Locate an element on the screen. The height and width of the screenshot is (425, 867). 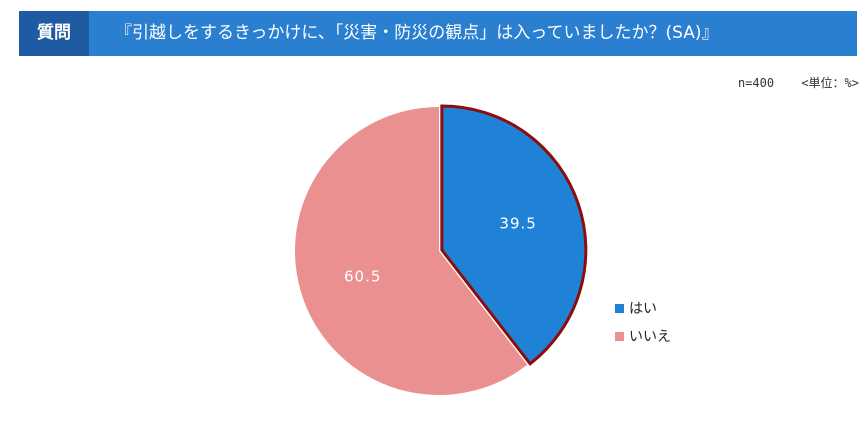
legend-item-no: いいえ is located at coordinates (643, 336).